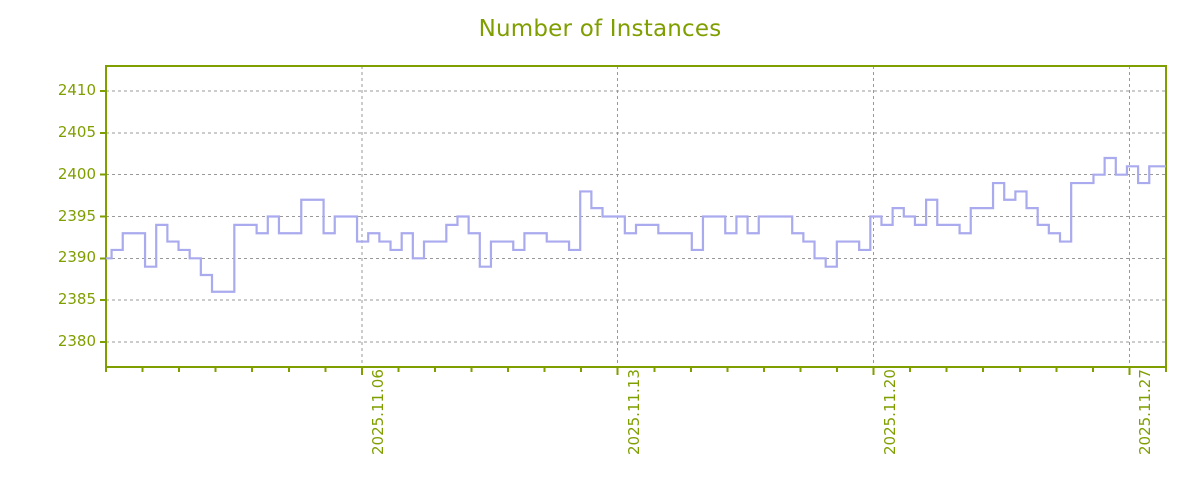  What do you see at coordinates (633, 412) in the screenshot?
I see `x-axis-tick-label: 2025.11.13` at bounding box center [633, 412].